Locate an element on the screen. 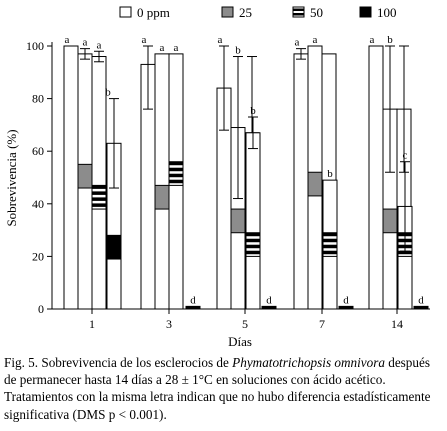  bar-25-day5 is located at coordinates (238, 221).